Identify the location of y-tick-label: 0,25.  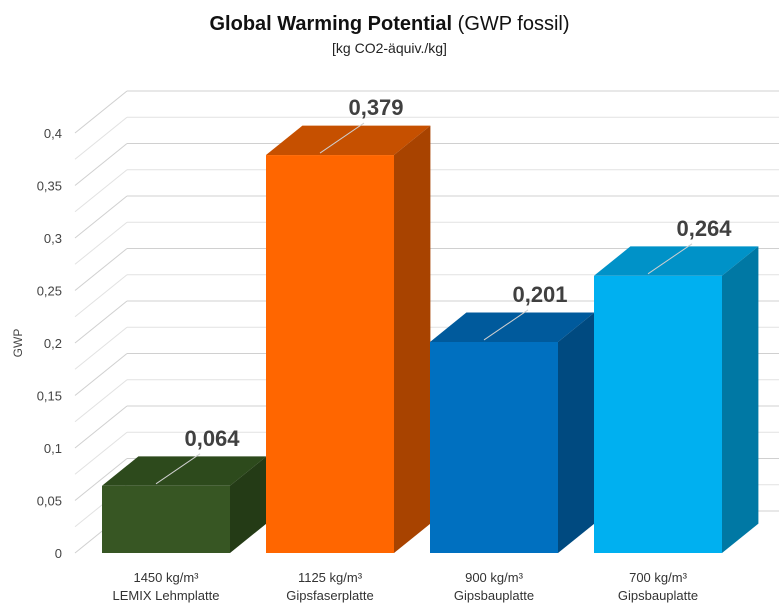
(49, 291).